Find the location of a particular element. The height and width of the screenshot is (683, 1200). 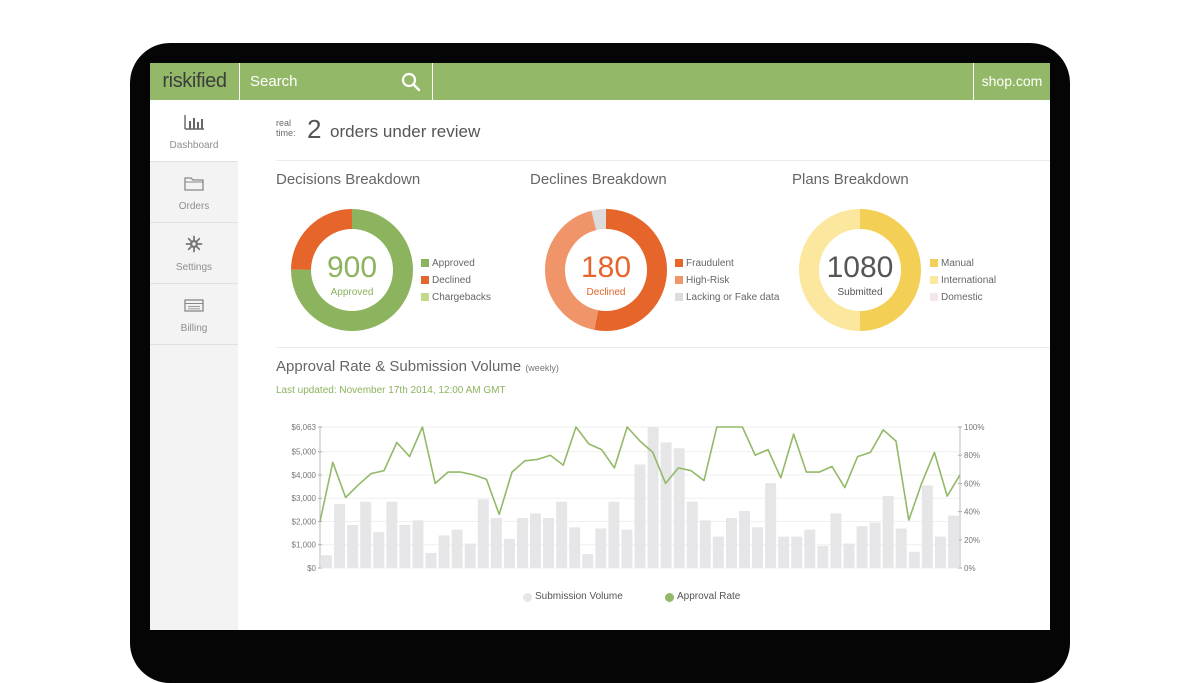

search-box is located at coordinates (336, 81).